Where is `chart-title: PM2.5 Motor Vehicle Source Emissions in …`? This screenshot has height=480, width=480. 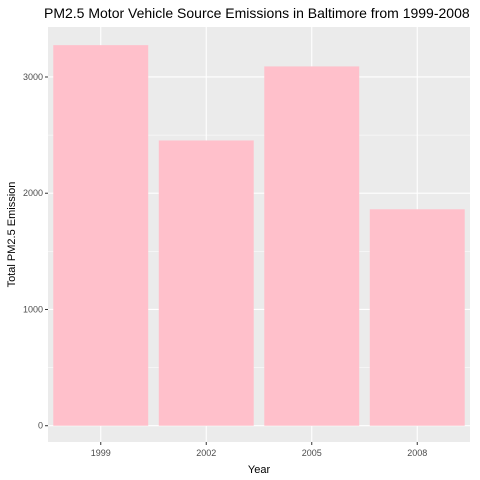 chart-title: PM2.5 Motor Vehicle Source Emissions in … is located at coordinates (257, 13).